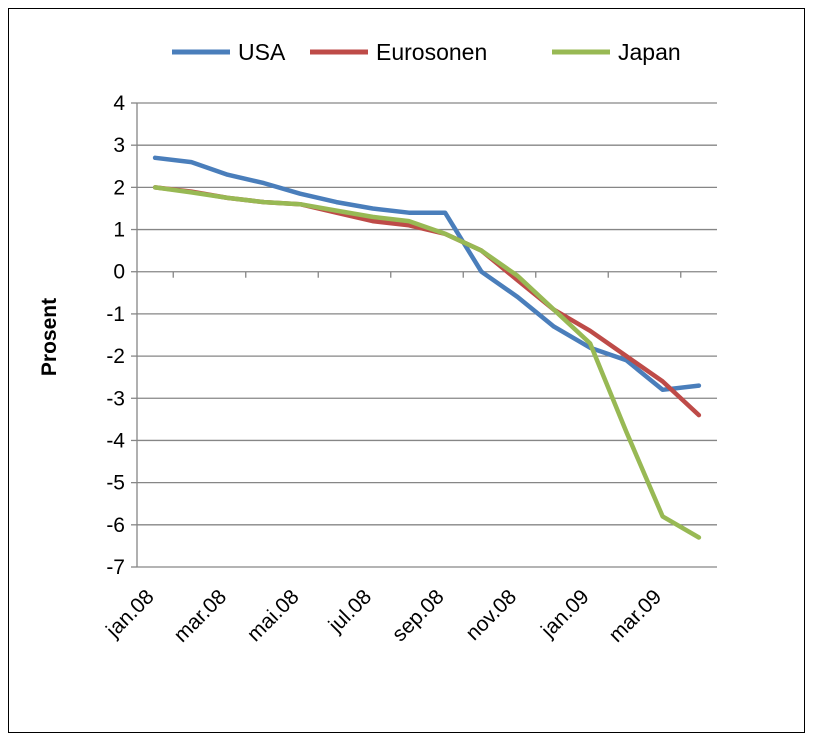  Describe the element at coordinates (115, 335) in the screenshot. I see `y-tick-labels: 4 3 2 1 0 -1 -2 -3 -4 -5 -6 -7` at that location.